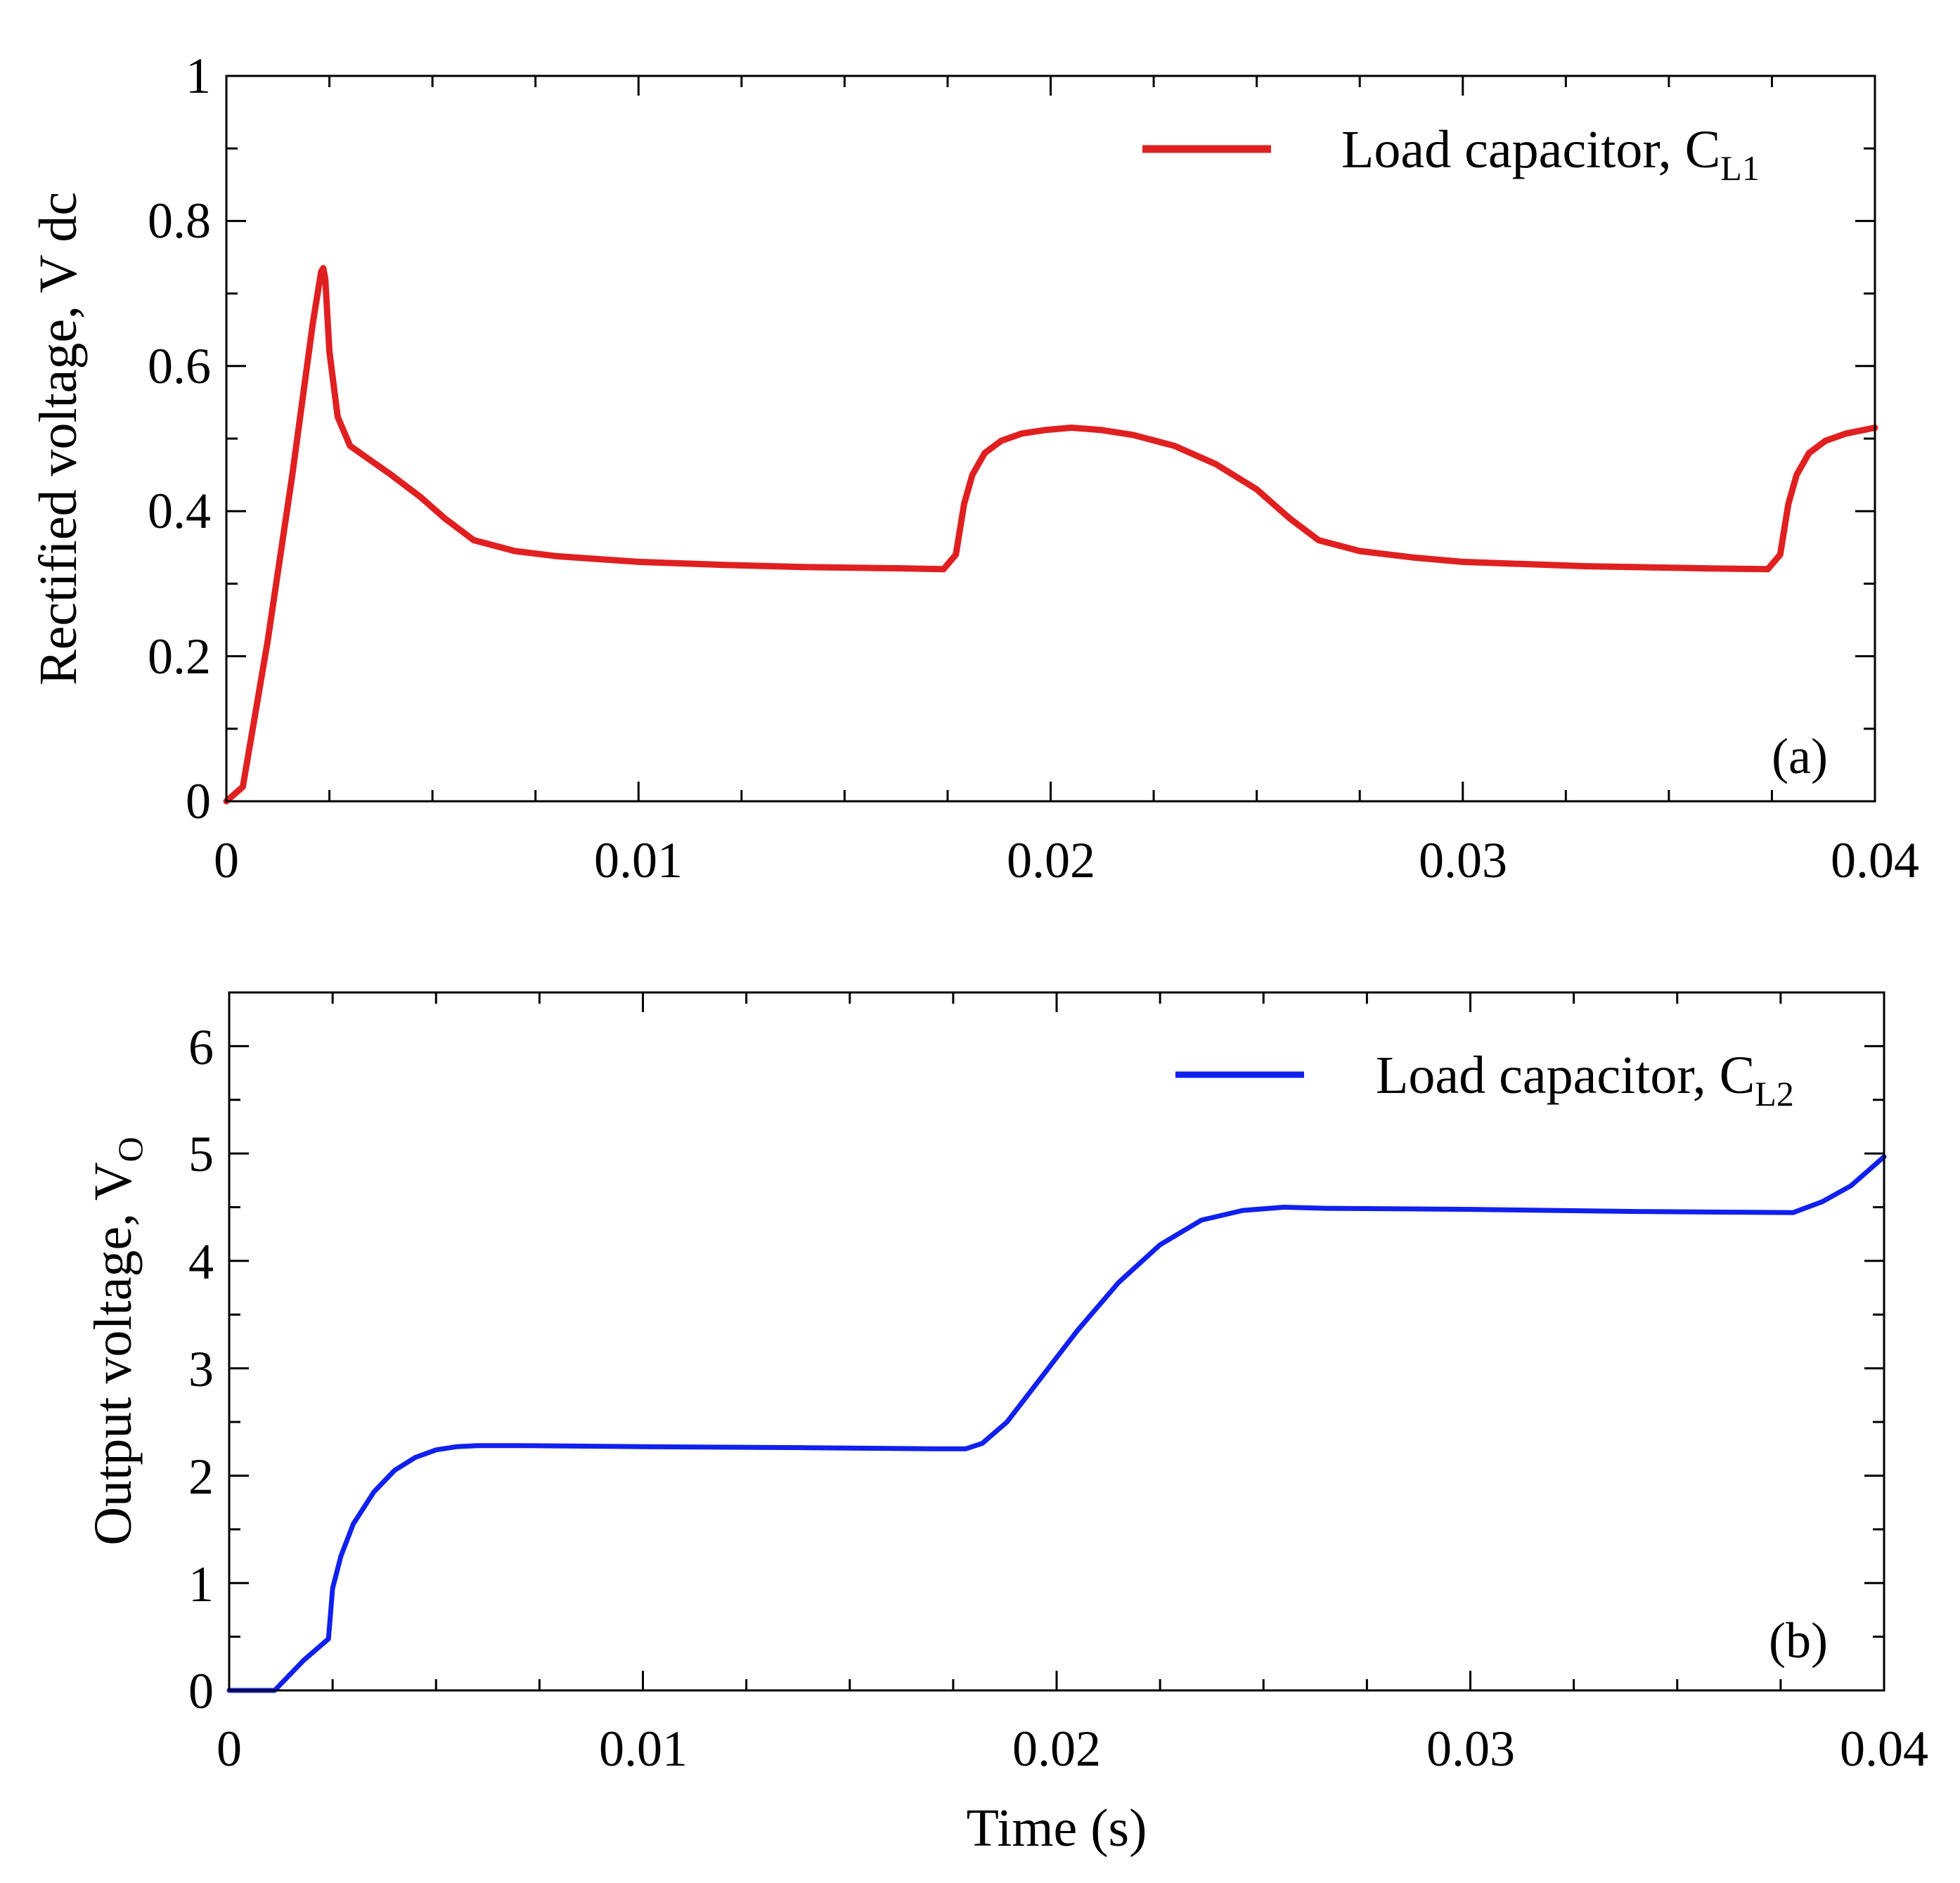 This screenshot has height=1883, width=1960. Describe the element at coordinates (179, 221) in the screenshot. I see `y-tick-label: 0.8` at that location.